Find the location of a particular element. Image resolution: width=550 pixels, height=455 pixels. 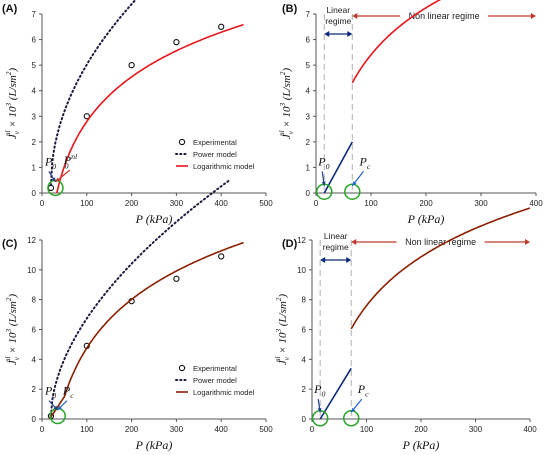

y-tick-label: 6 is located at coordinates (308, 40).